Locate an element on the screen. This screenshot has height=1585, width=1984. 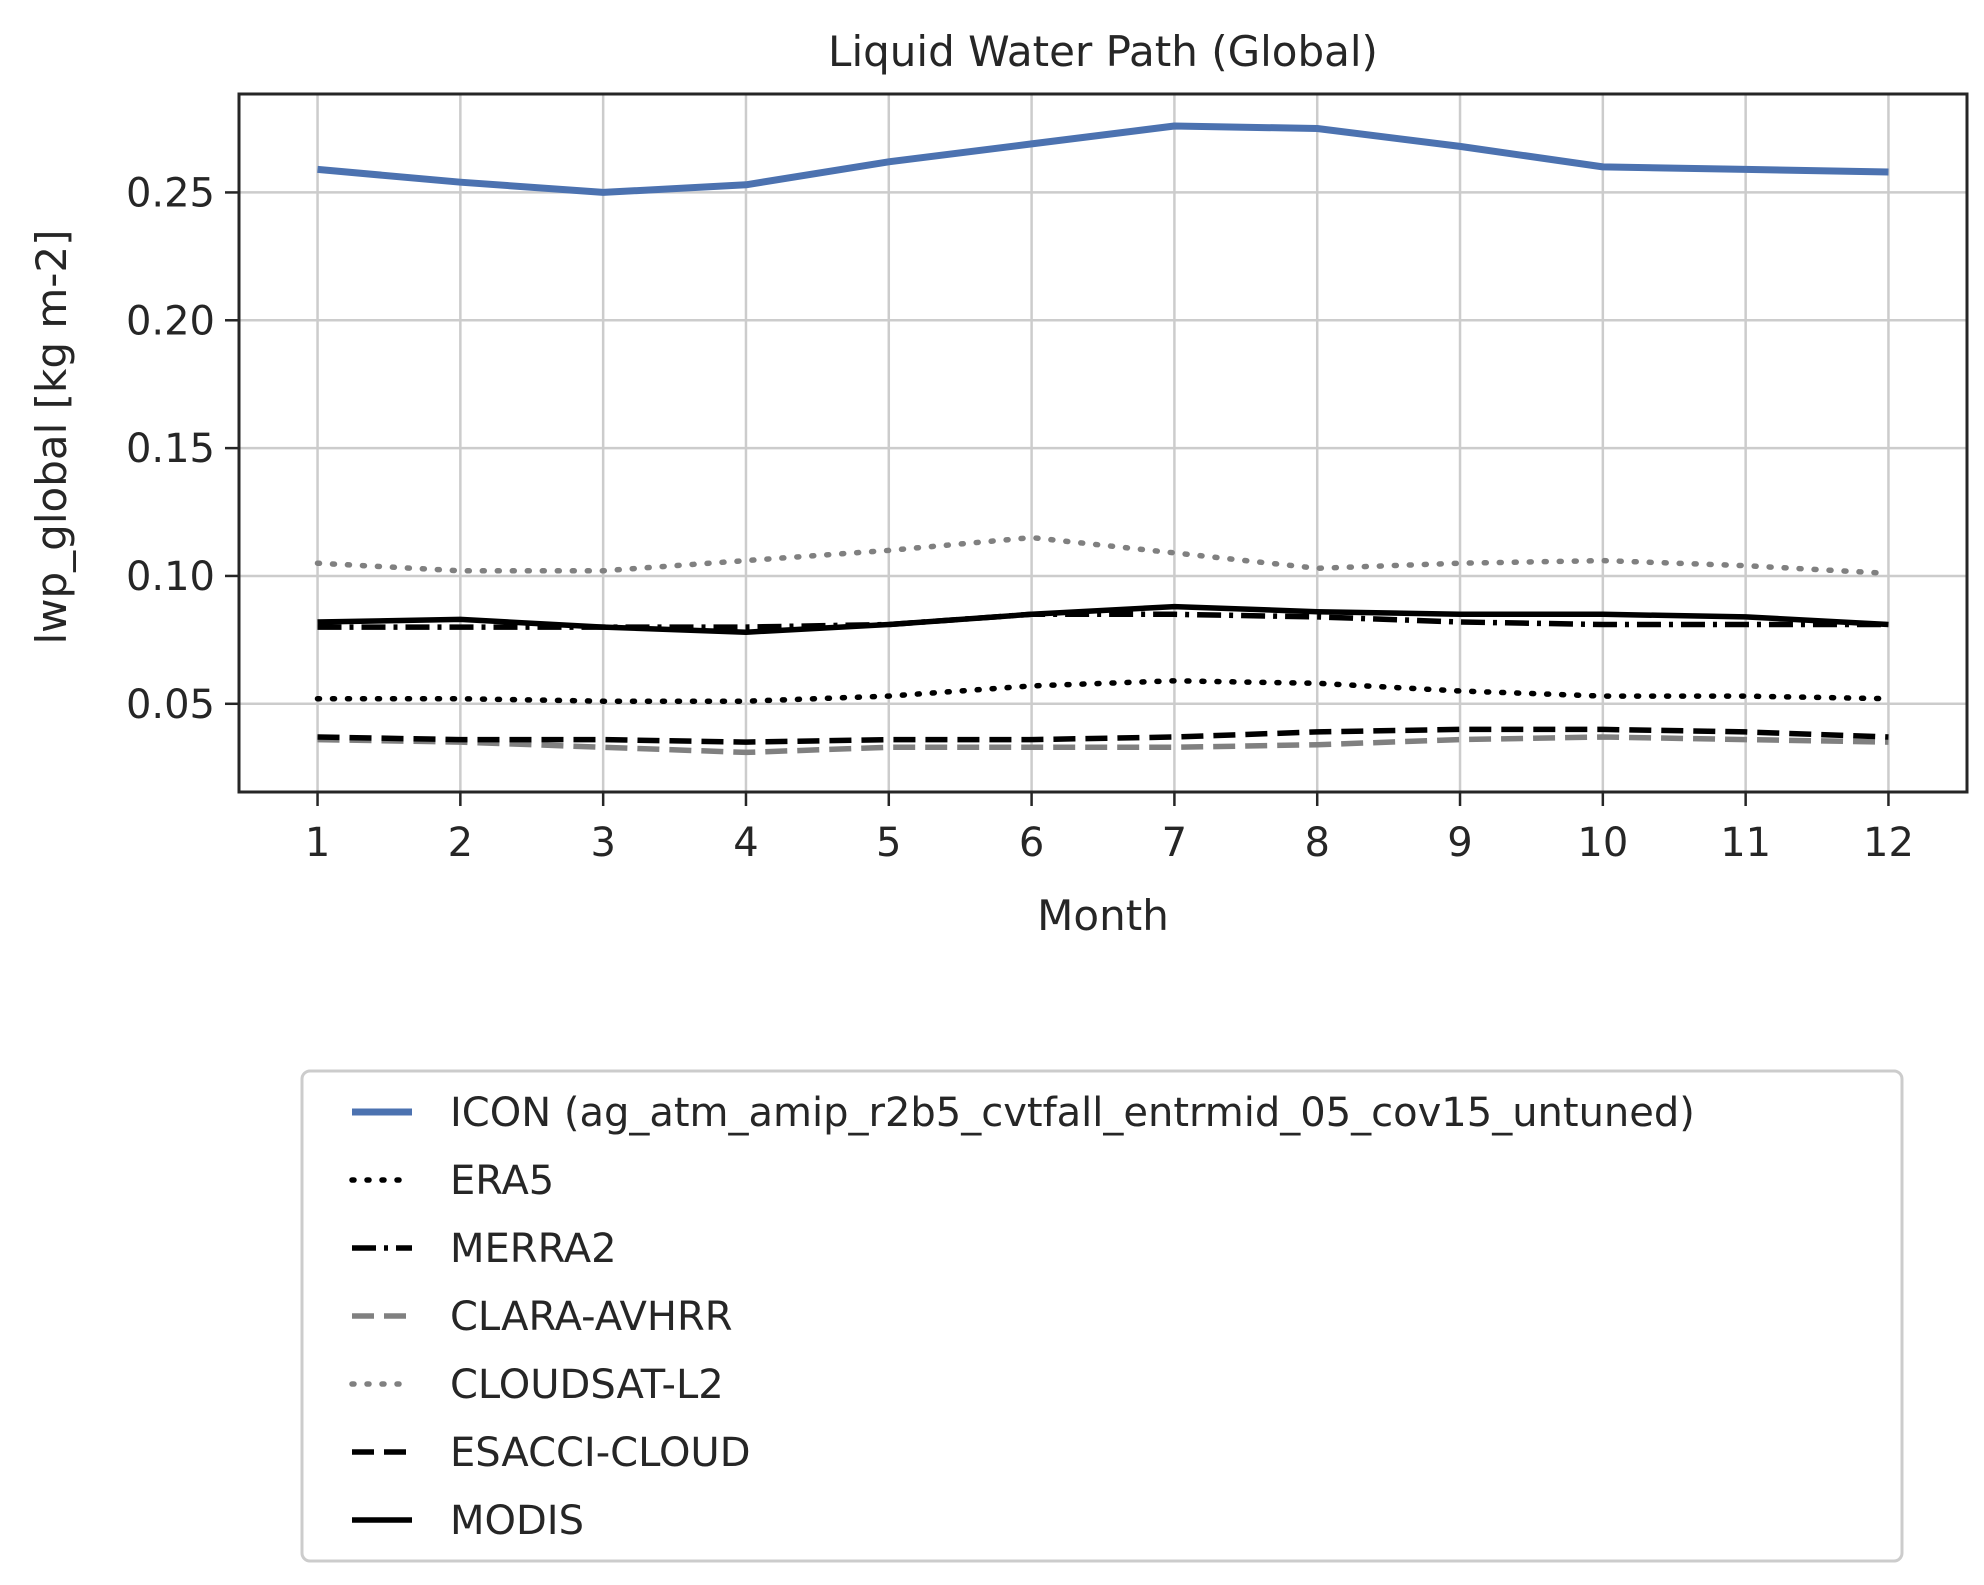
x-tick-label: 5 is located at coordinates (888, 843).